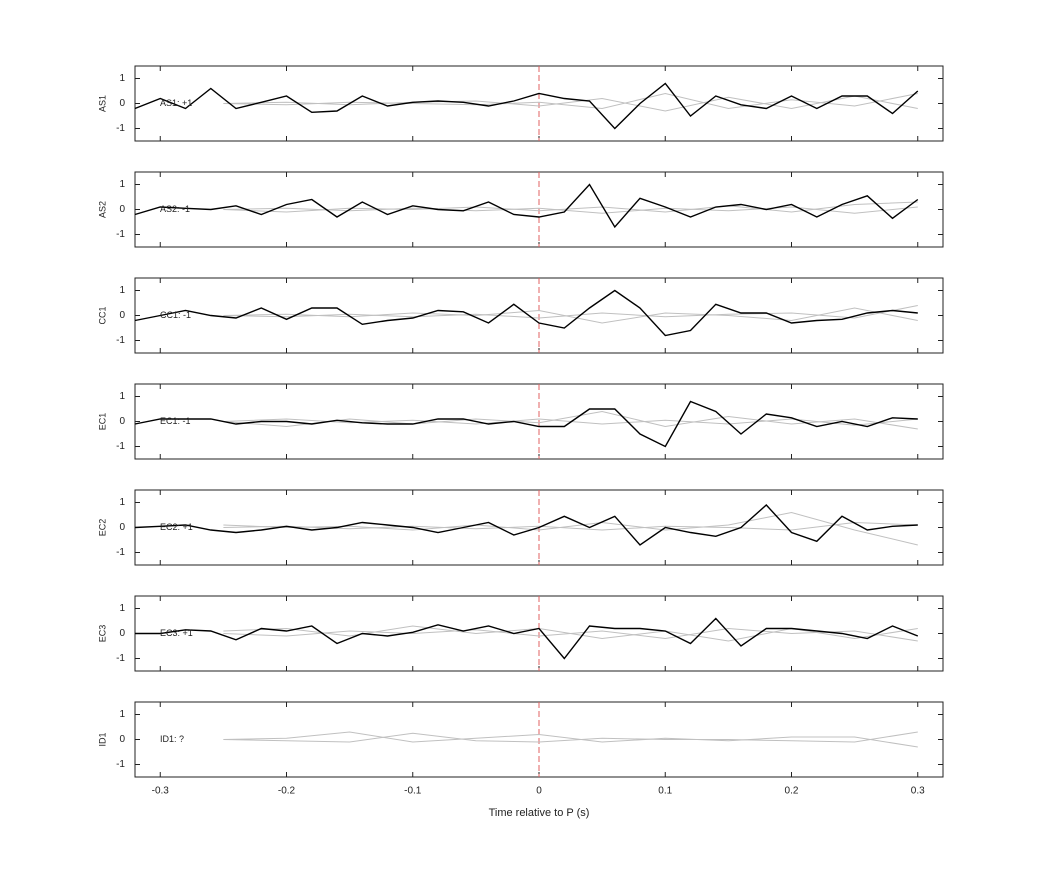 The image size is (1042, 875). Describe the element at coordinates (918, 791) in the screenshot. I see `x-tick-label: 0.3` at that location.